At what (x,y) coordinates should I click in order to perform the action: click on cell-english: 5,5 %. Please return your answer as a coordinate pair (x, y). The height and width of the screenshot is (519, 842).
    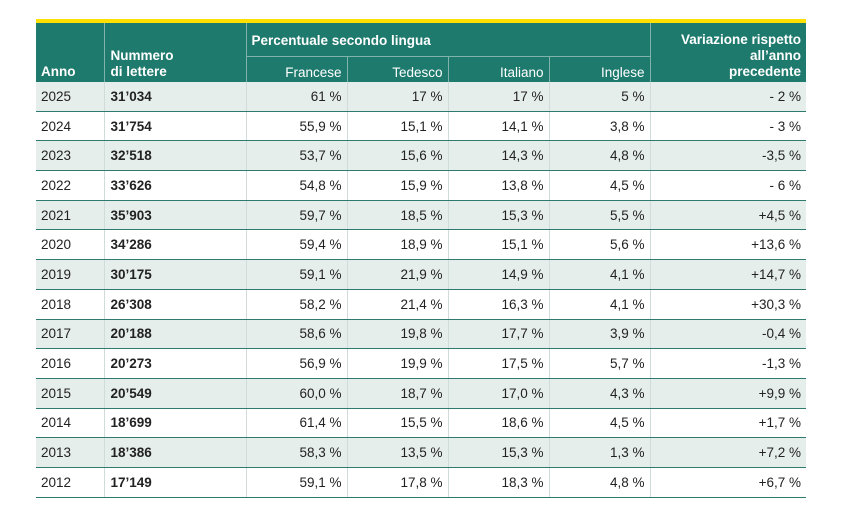
    Looking at the image, I should click on (599, 215).